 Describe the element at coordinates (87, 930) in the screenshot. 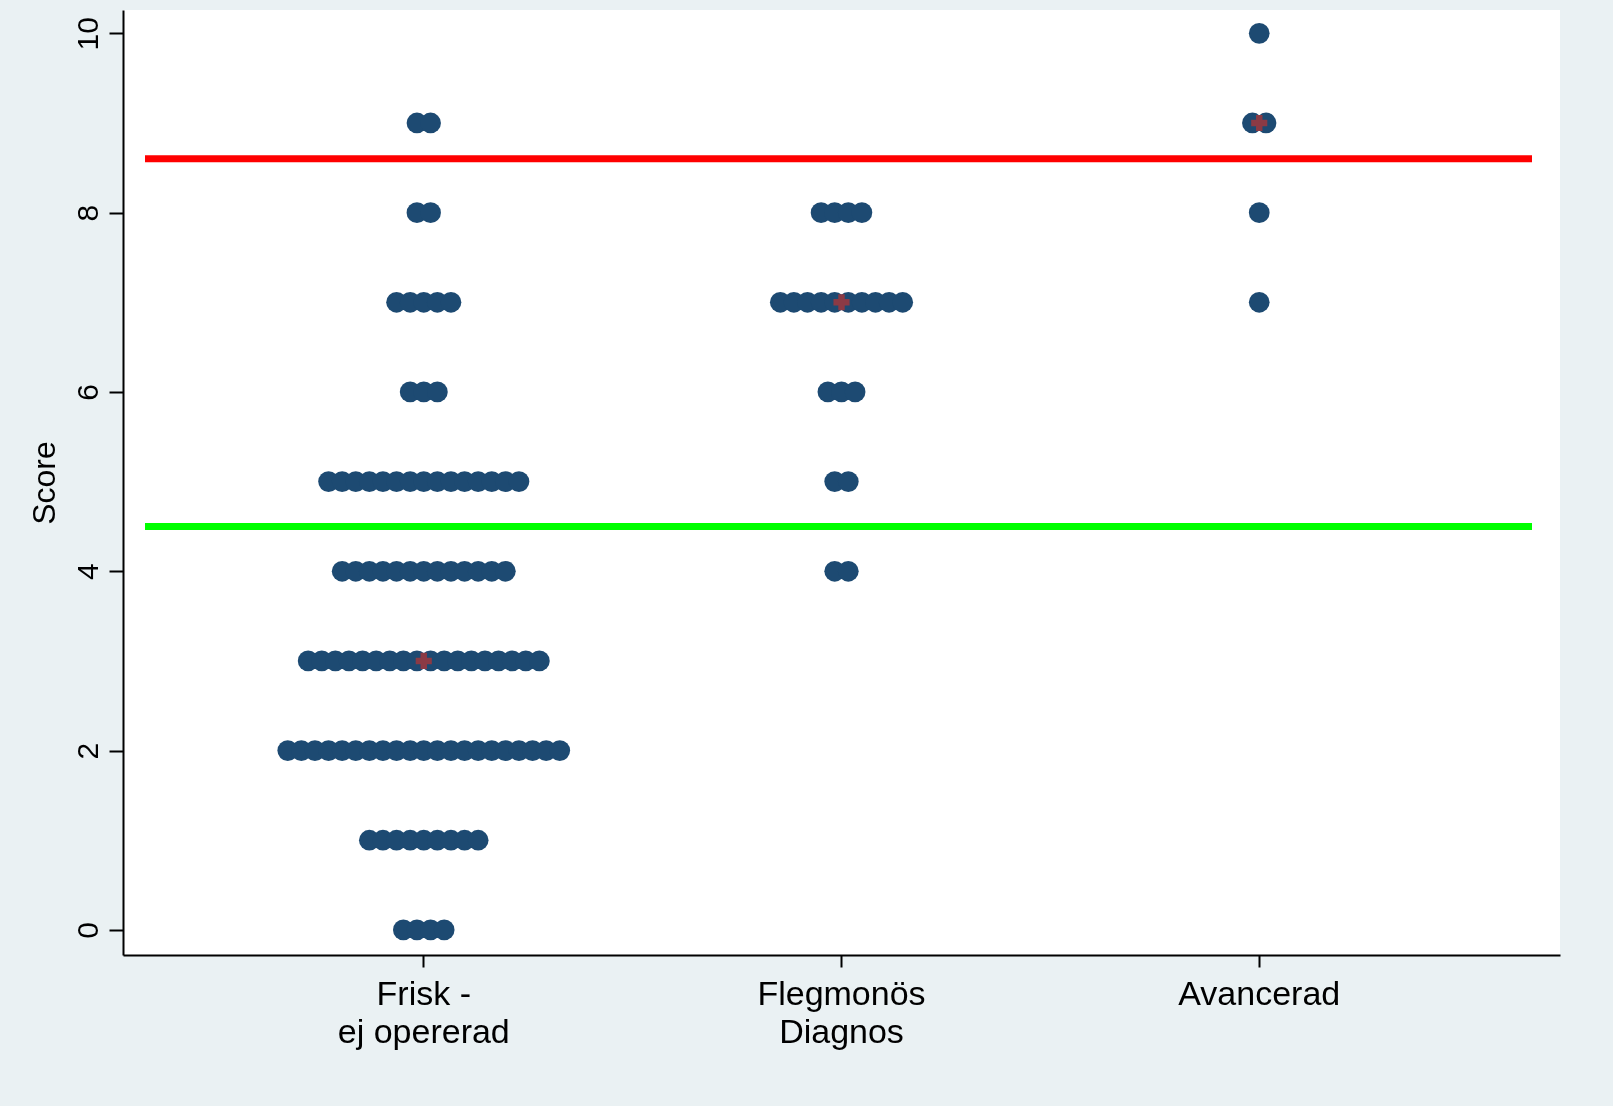

I see `y-tick-label: 0` at that location.